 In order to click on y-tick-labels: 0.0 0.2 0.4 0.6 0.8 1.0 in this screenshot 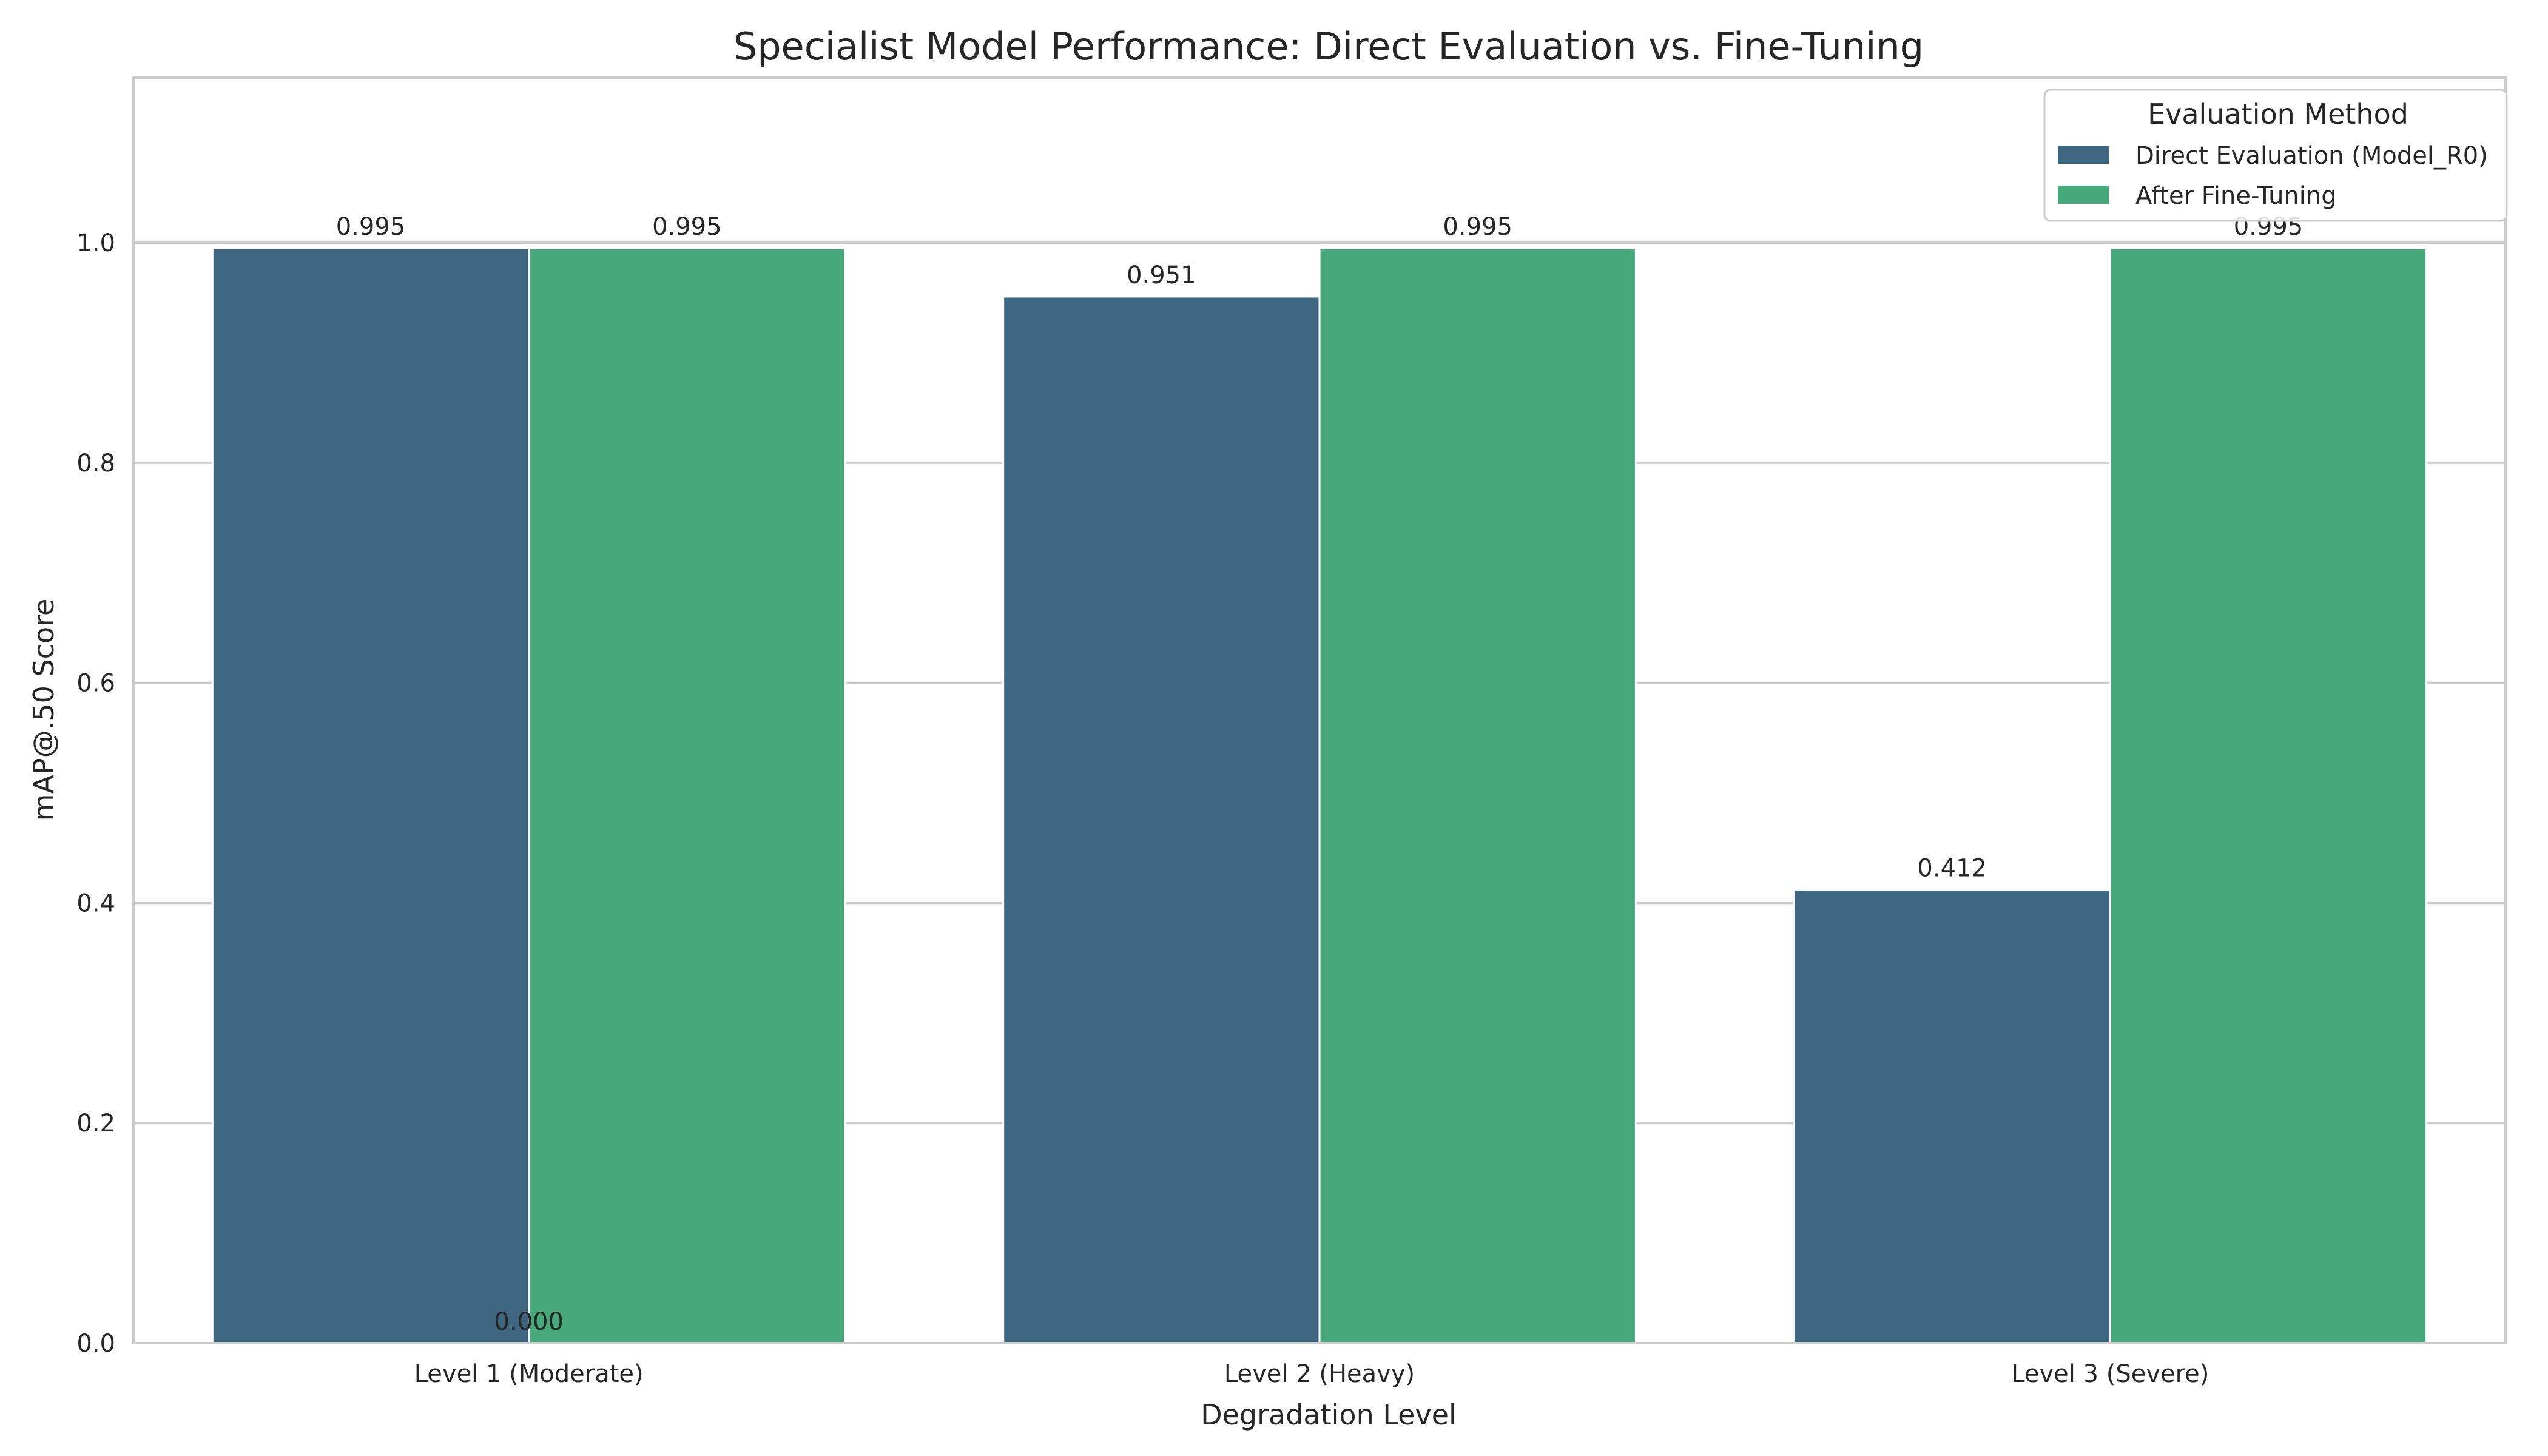, I will do `click(95, 793)`.